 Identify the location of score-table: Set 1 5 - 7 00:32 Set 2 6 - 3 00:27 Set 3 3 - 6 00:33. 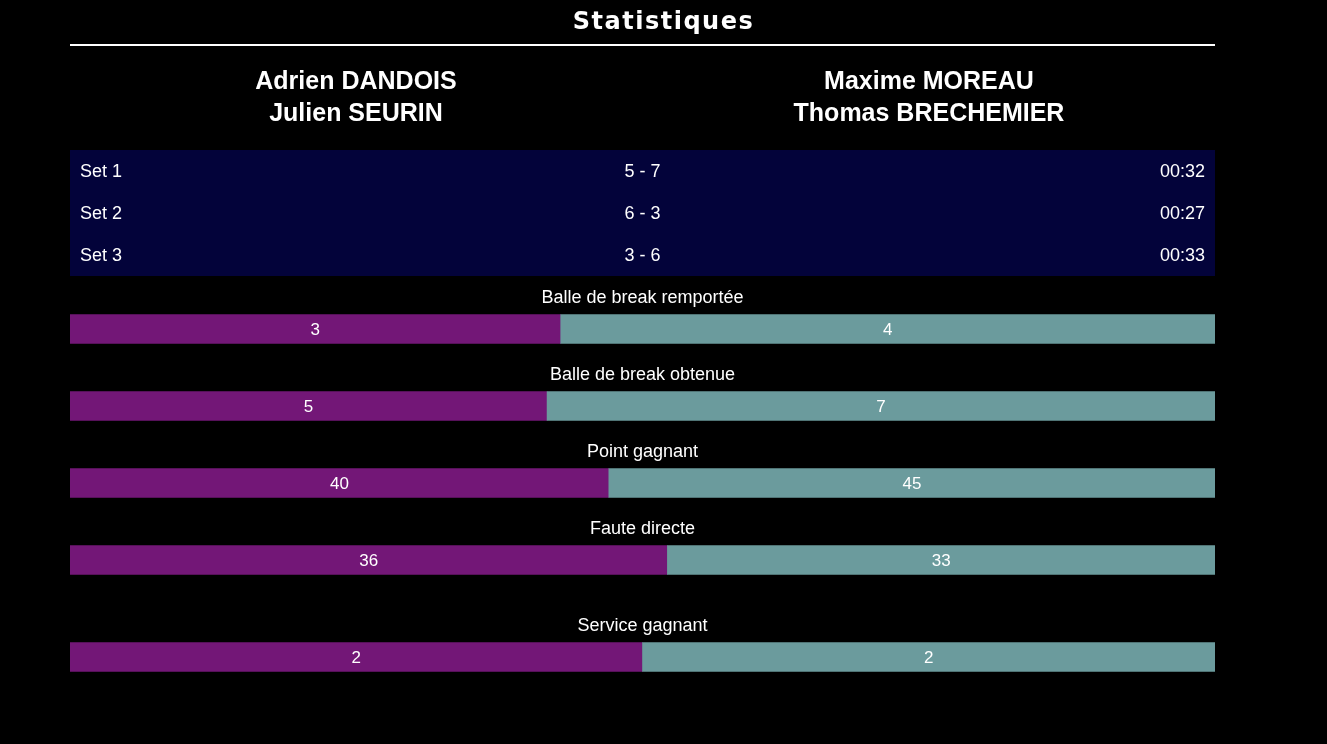
(642, 213).